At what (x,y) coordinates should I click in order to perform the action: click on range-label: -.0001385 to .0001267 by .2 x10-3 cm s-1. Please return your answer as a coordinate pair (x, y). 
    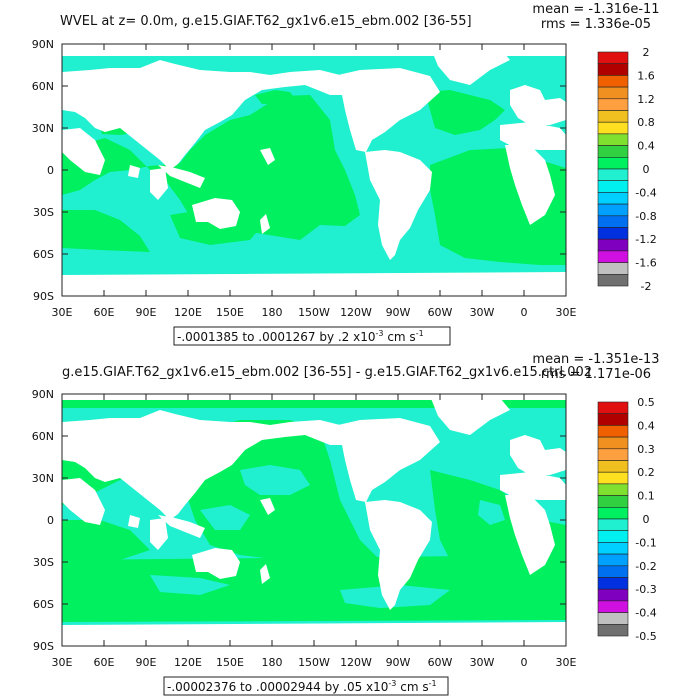
    Looking at the image, I should click on (300, 336).